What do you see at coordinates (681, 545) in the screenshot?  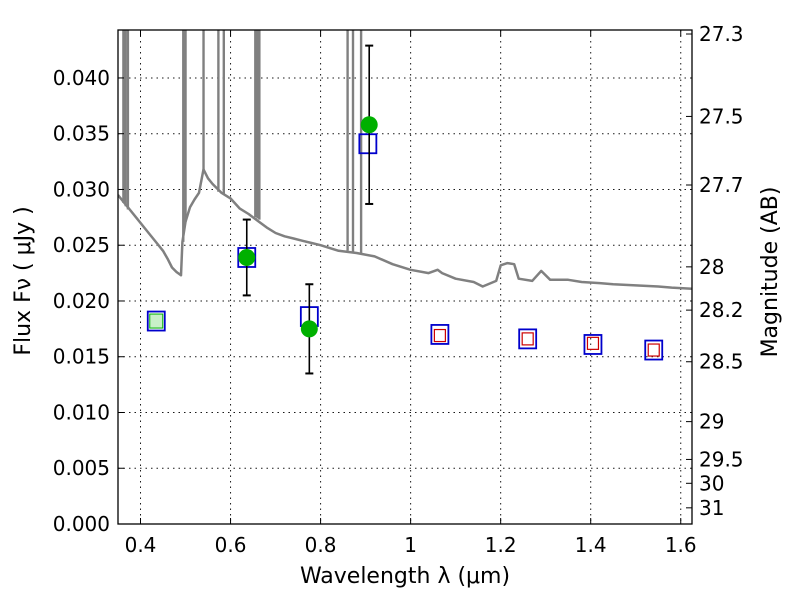 I see `x-tick-label: 1.6` at bounding box center [681, 545].